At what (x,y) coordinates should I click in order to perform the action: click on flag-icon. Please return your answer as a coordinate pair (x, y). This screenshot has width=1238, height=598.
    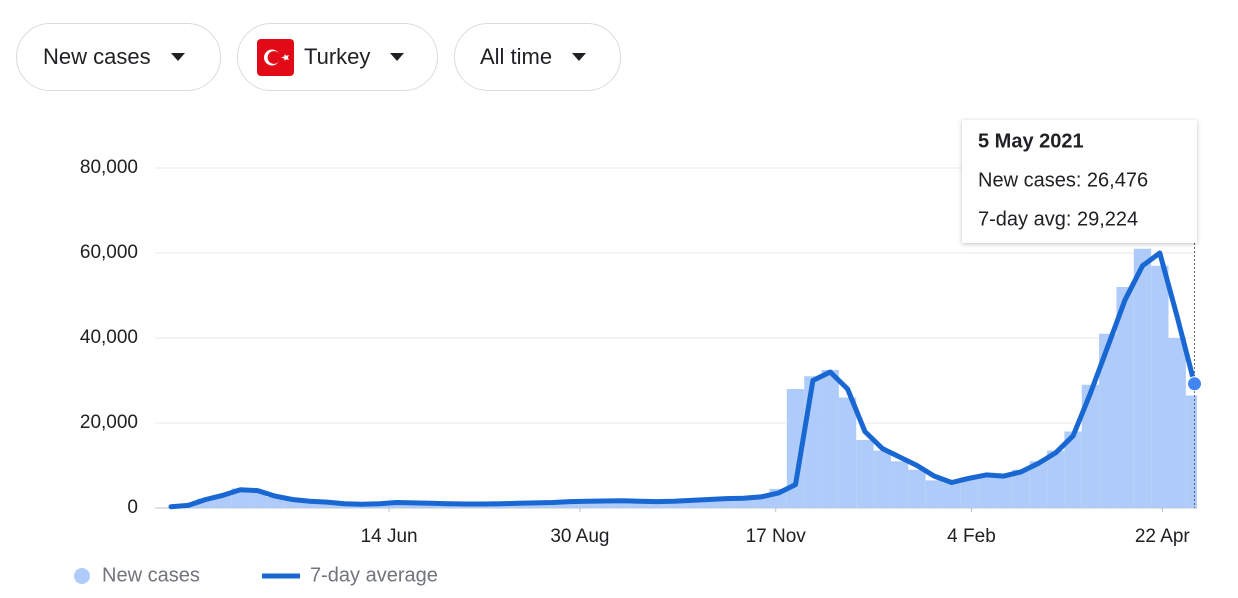
    Looking at the image, I should click on (275, 57).